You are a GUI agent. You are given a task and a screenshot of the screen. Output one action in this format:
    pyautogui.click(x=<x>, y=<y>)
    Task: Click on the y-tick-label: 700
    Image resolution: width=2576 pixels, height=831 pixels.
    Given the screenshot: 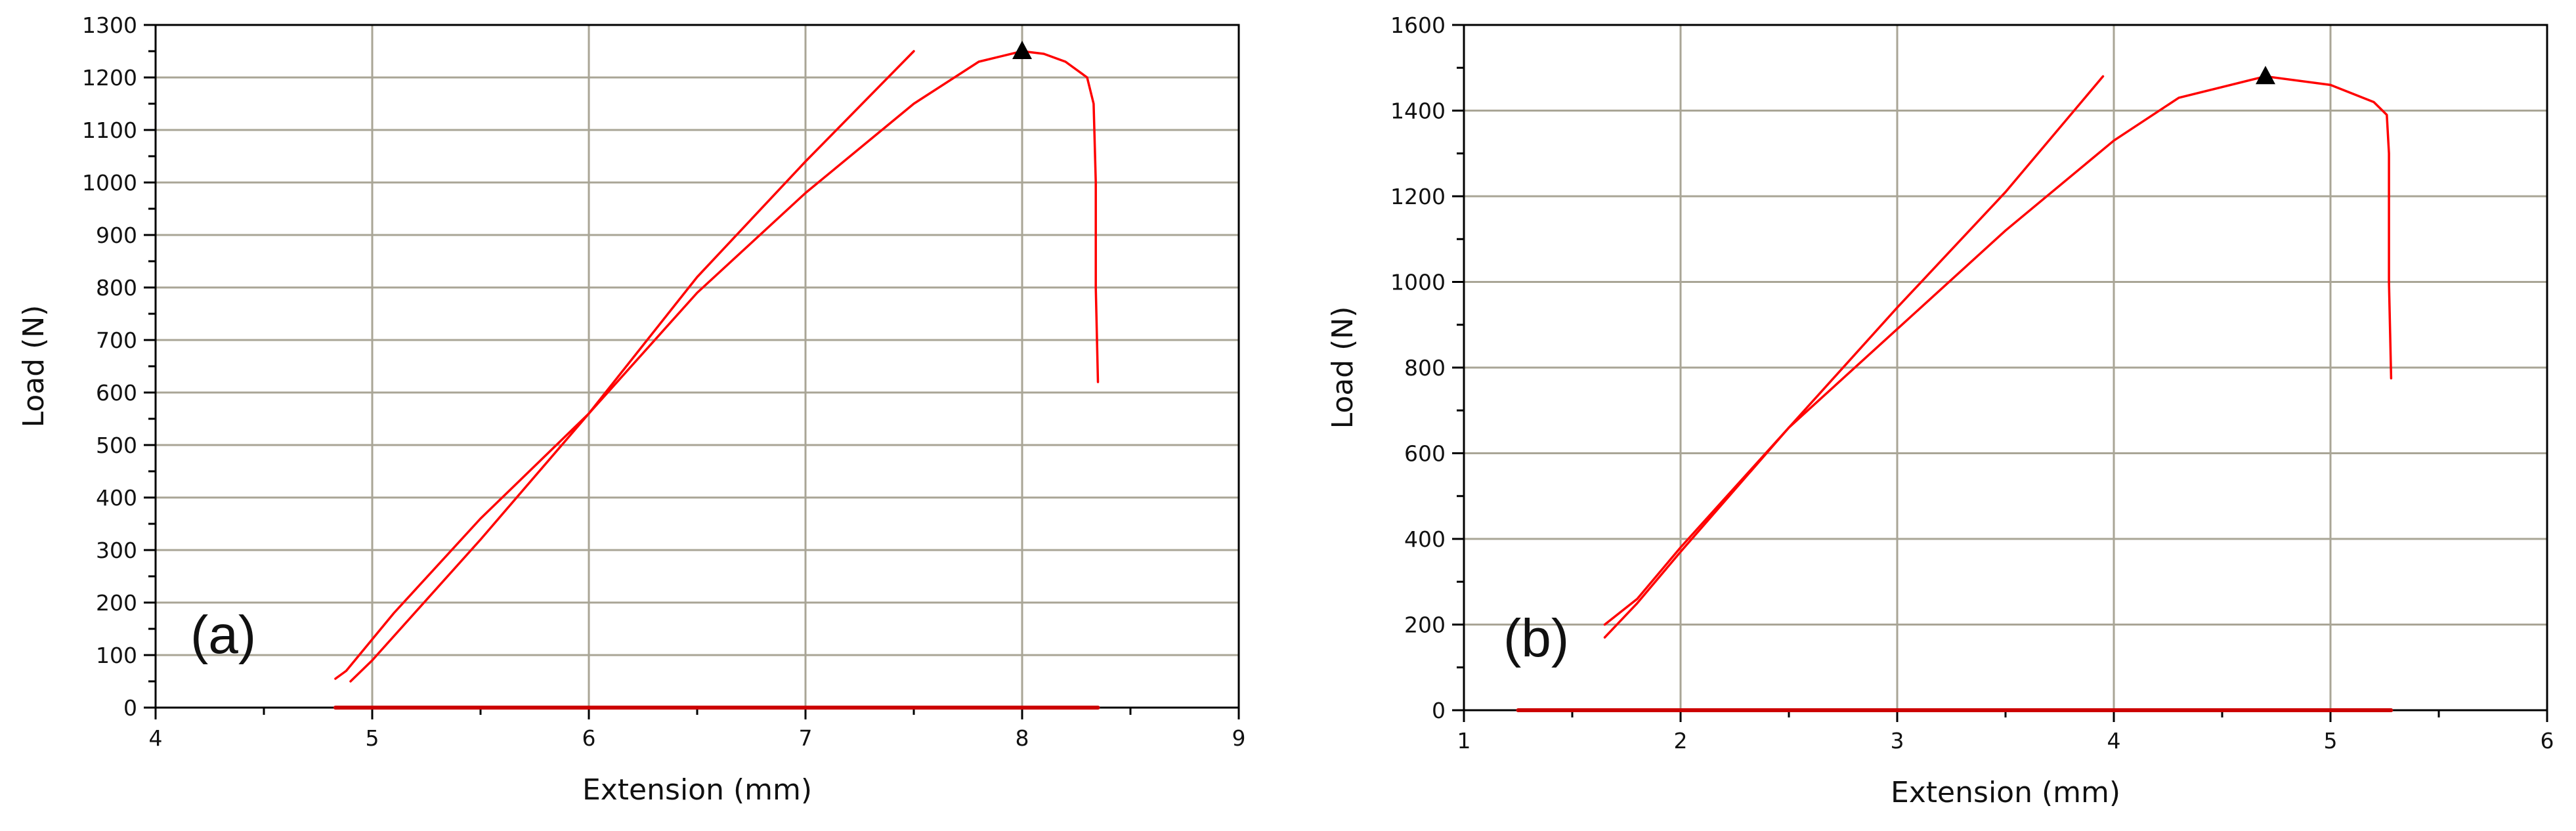 What is the action you would take?
    pyautogui.click(x=116, y=340)
    